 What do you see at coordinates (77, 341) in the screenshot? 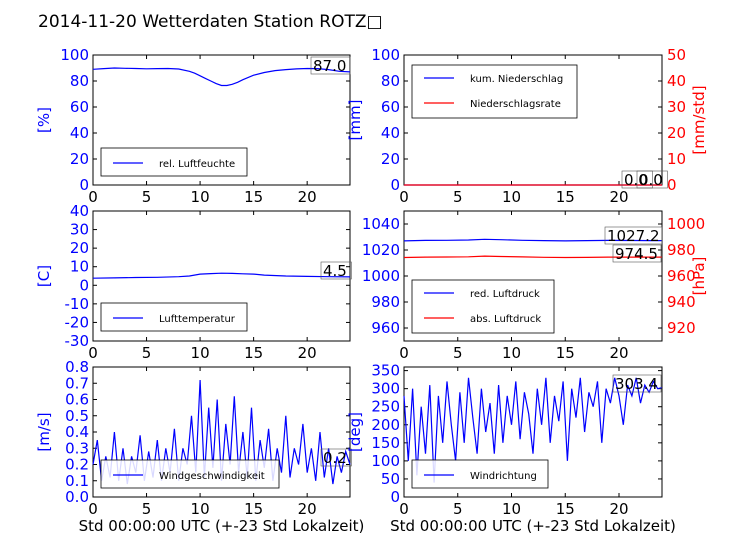
I see `y-tick-label: -30` at bounding box center [77, 341].